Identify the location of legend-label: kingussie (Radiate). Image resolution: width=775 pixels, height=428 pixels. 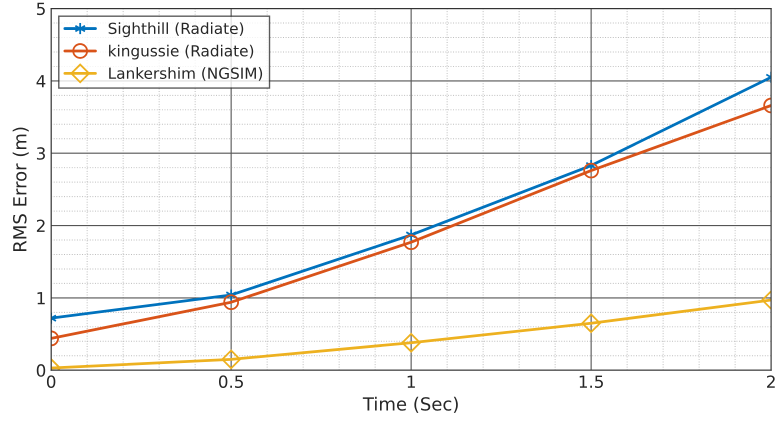
(181, 52).